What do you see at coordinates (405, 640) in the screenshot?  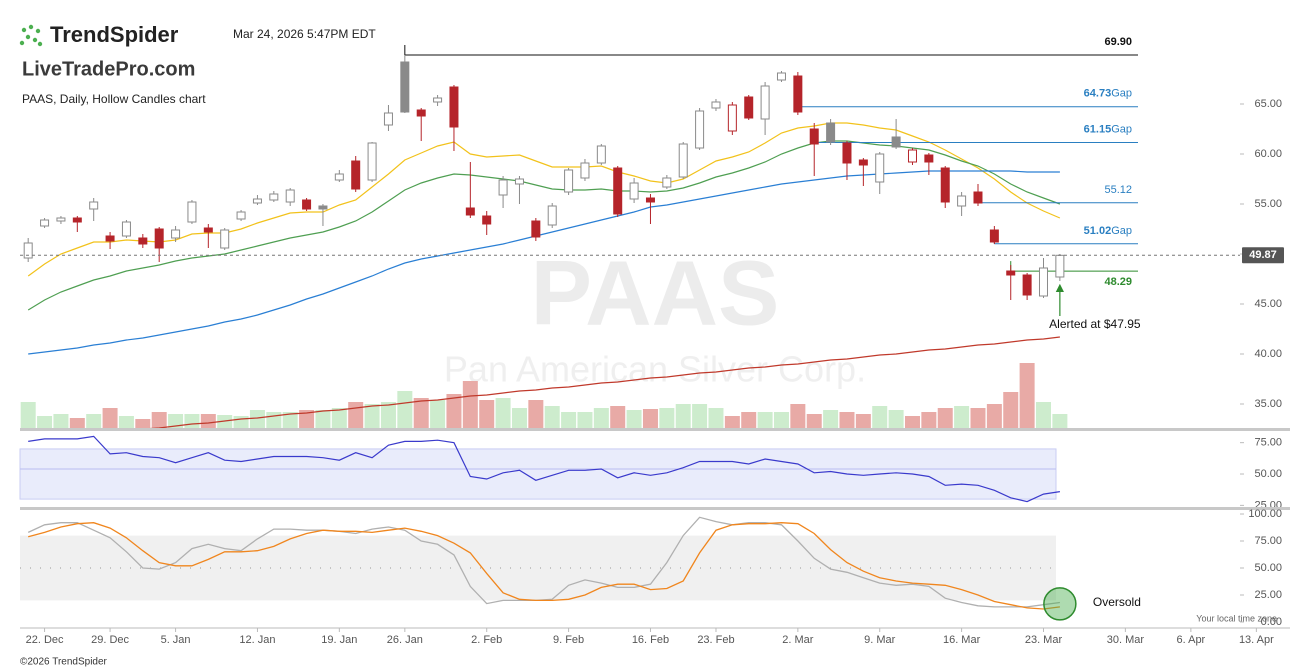 I see `x-tick-label: 26. Jan` at bounding box center [405, 640].